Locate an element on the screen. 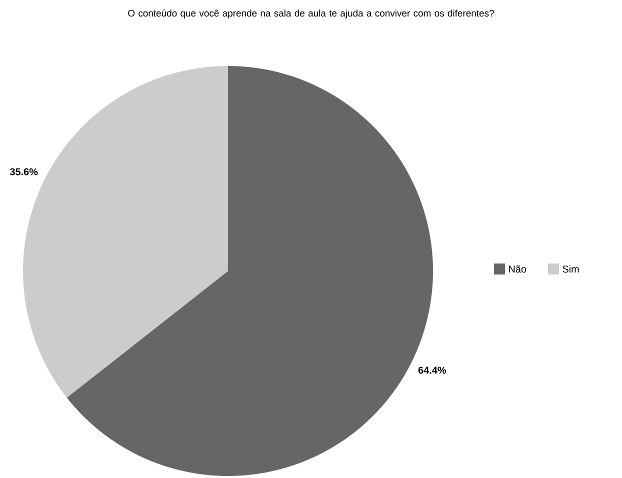  data-label: 35.6% is located at coordinates (24, 172).